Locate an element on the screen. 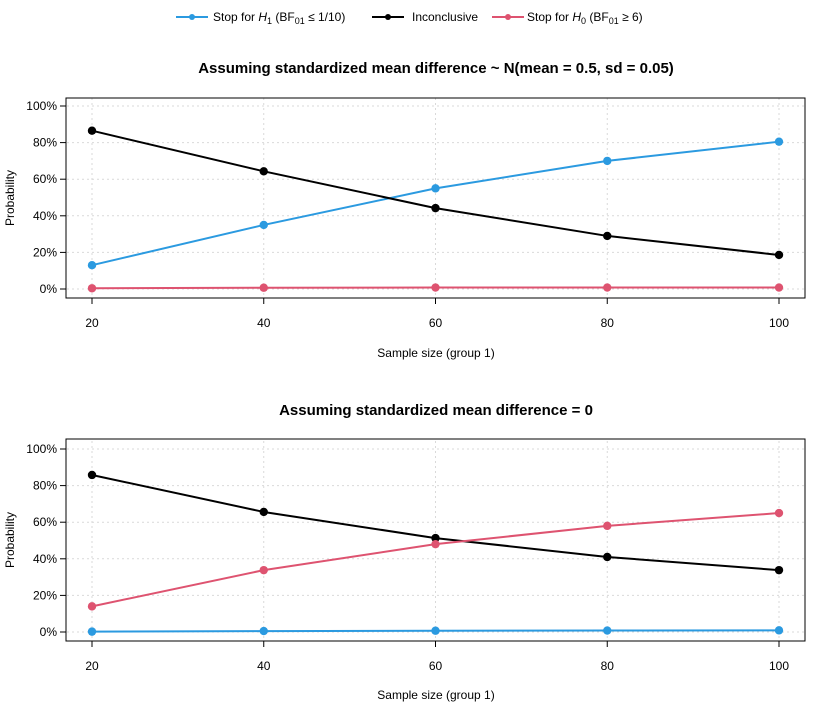 The image size is (840, 720). legend-item-stop-h1: Stop for H1 (BF01 ≤ 1/10) is located at coordinates (260, 18).